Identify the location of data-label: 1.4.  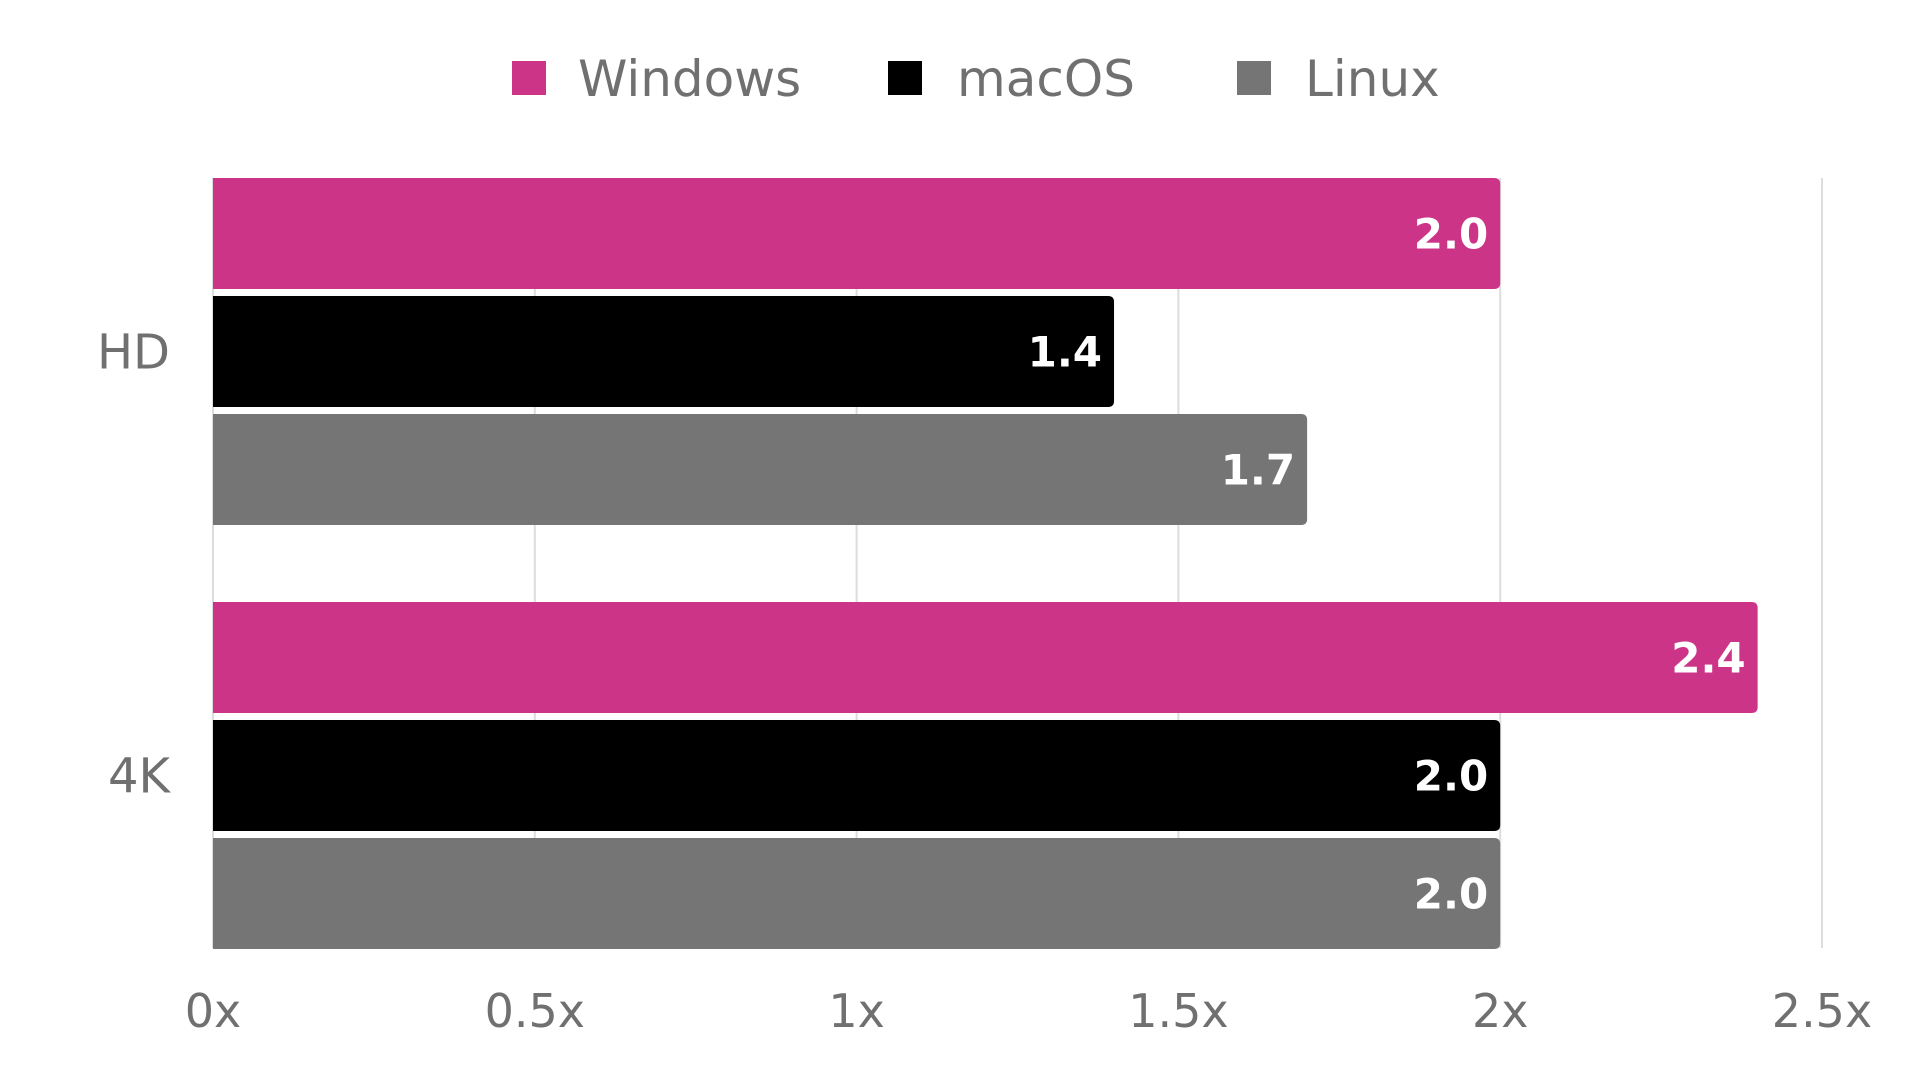
(1065, 352).